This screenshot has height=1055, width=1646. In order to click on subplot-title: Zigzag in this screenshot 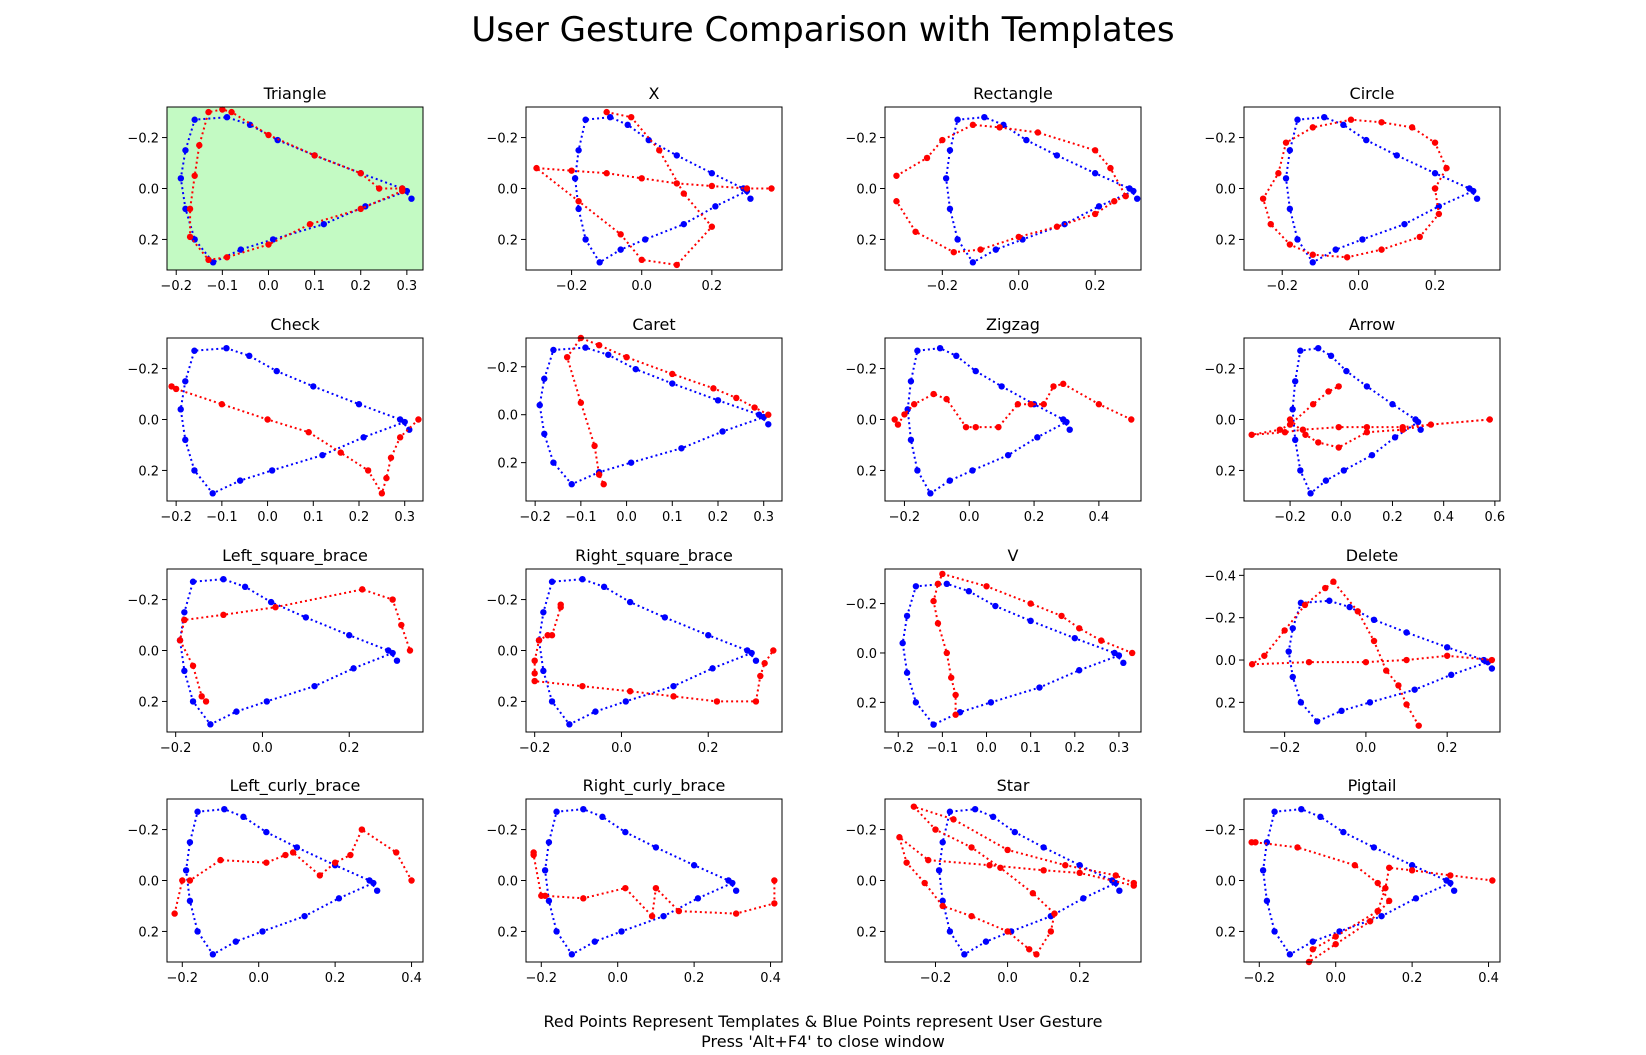, I will do `click(1013, 324)`.